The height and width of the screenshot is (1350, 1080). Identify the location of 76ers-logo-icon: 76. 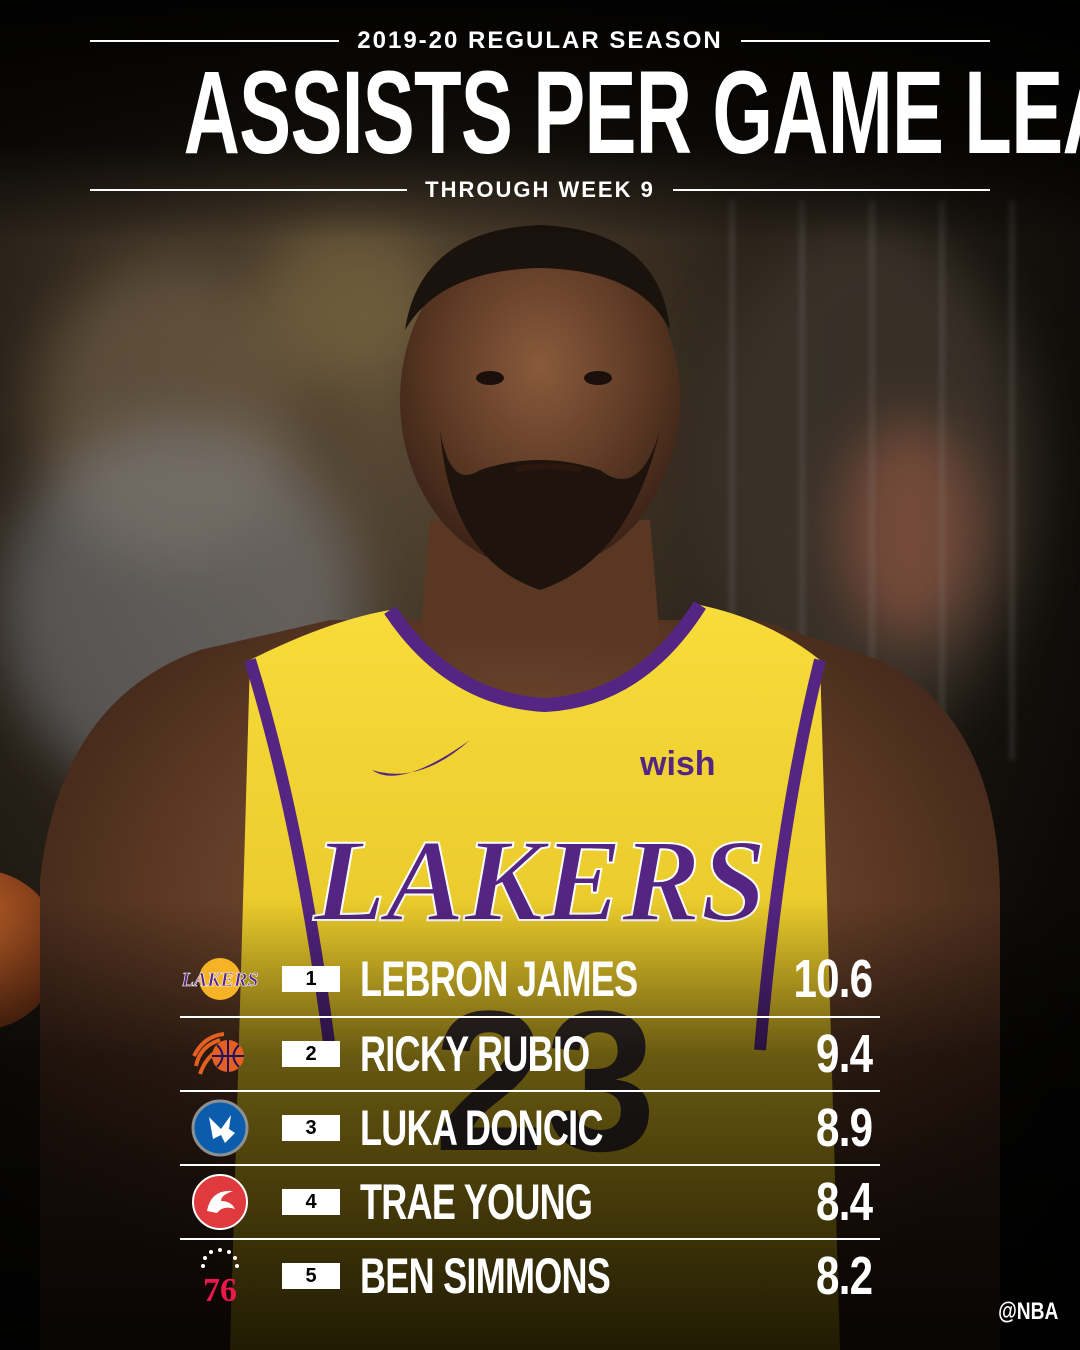
(220, 1276).